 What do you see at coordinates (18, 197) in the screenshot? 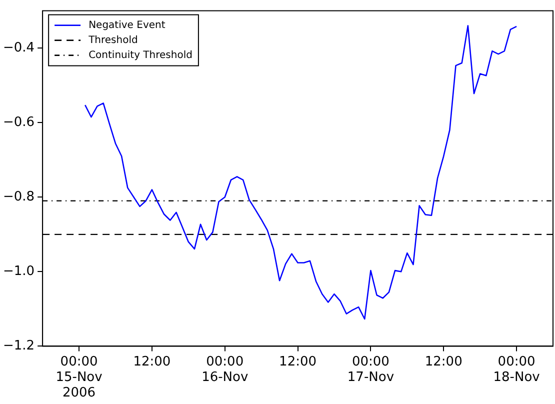
I see `y-tick-label: −0.8` at bounding box center [18, 197].